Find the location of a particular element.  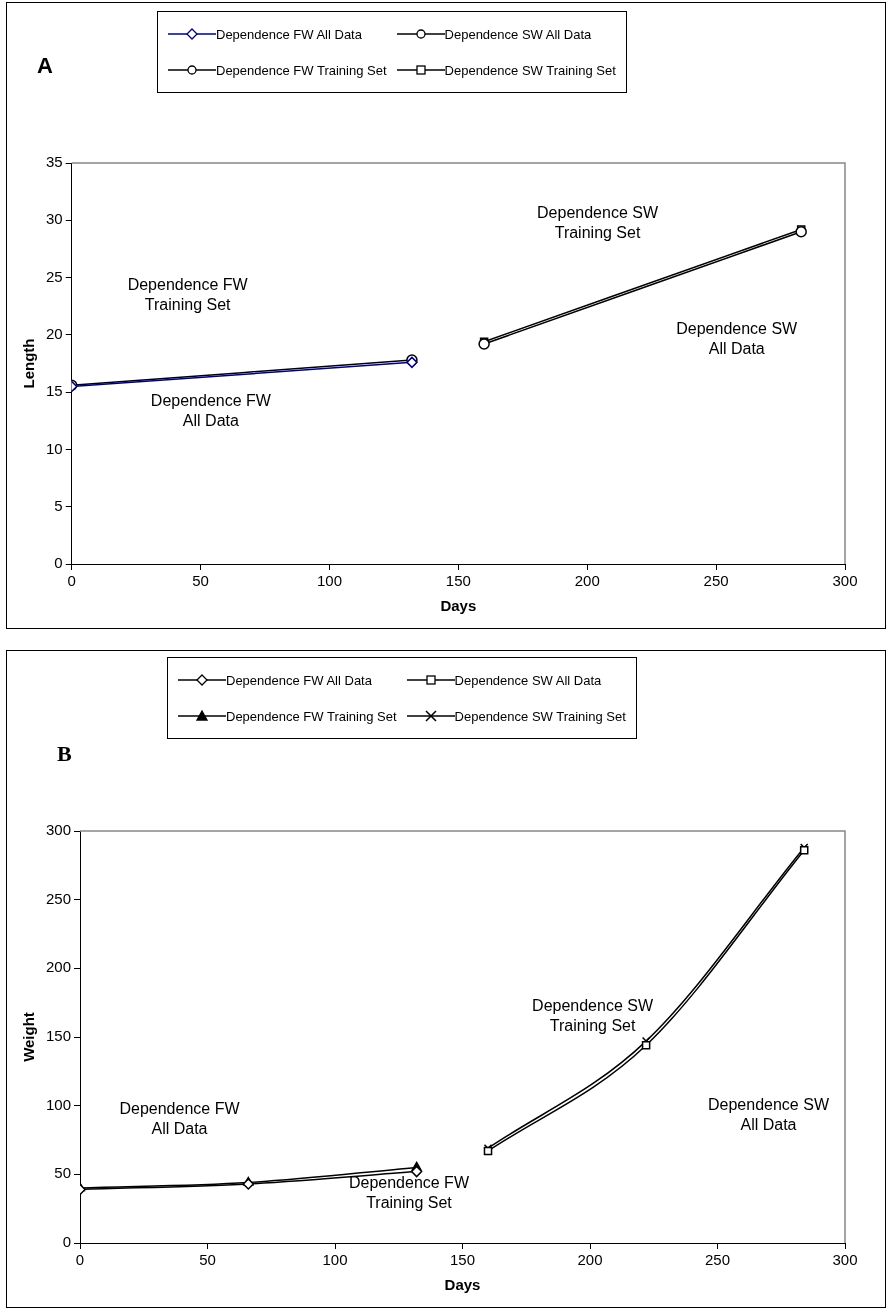

x-tick-label: 0 is located at coordinates (80, 1260).